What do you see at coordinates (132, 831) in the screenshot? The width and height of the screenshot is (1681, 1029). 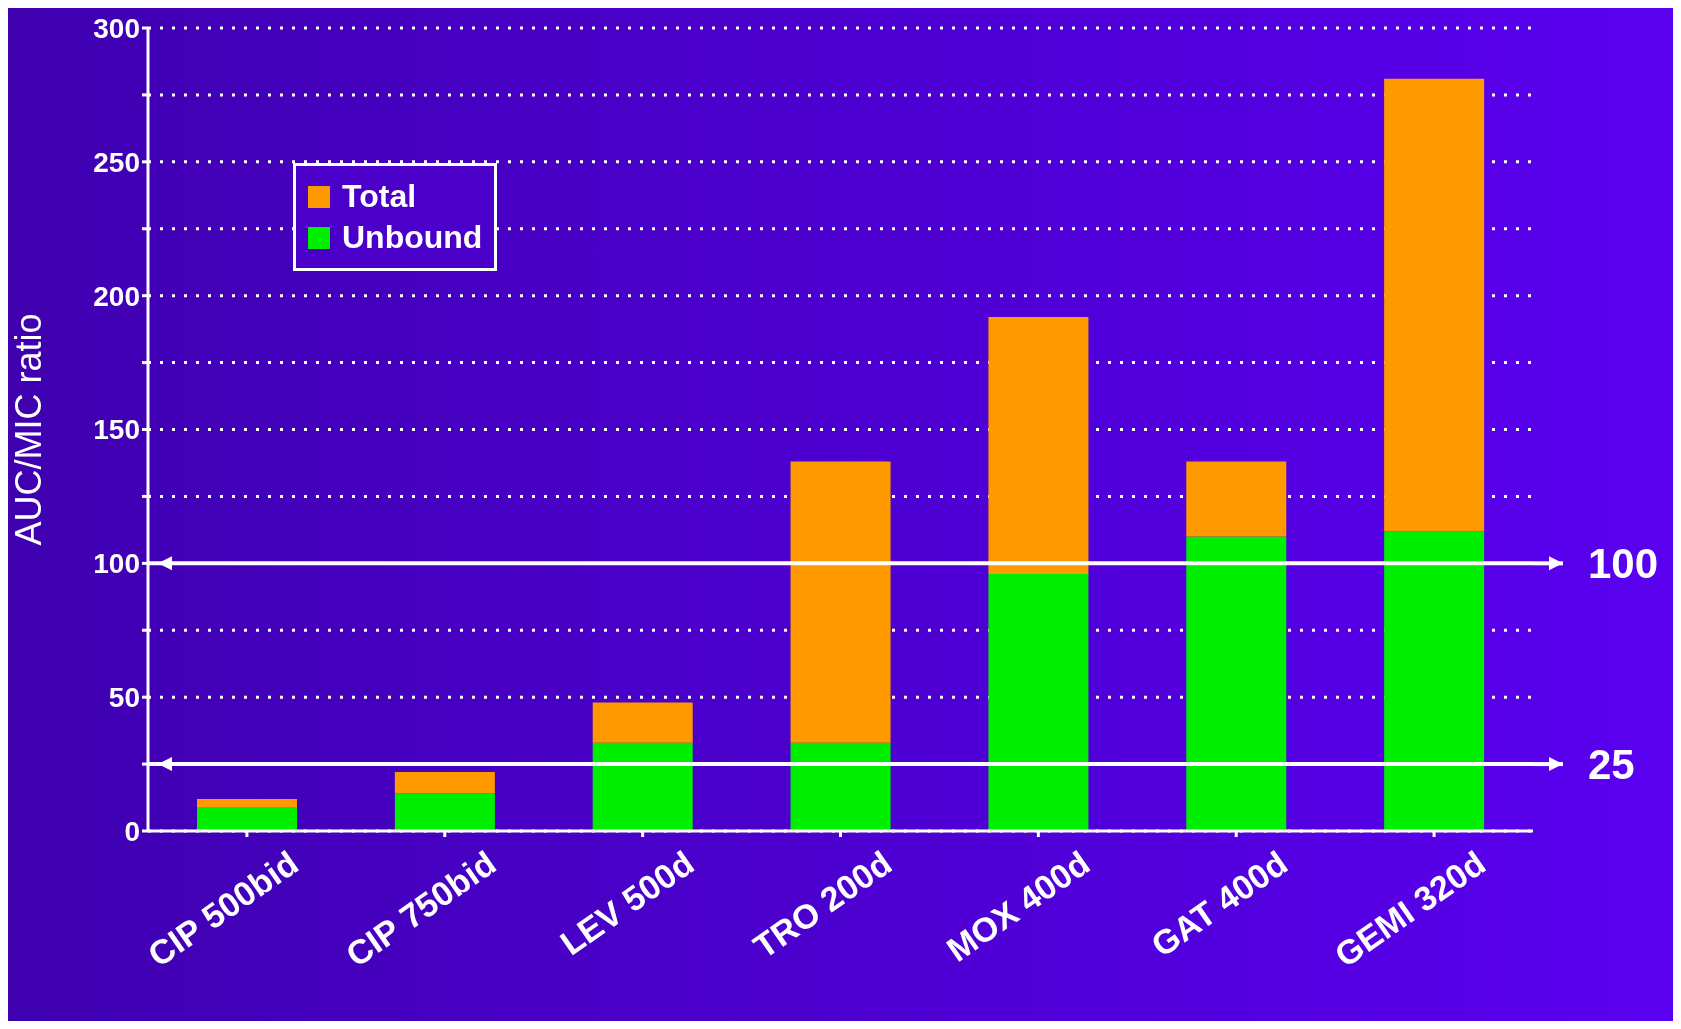 I see `y-tick-label: 0` at bounding box center [132, 831].